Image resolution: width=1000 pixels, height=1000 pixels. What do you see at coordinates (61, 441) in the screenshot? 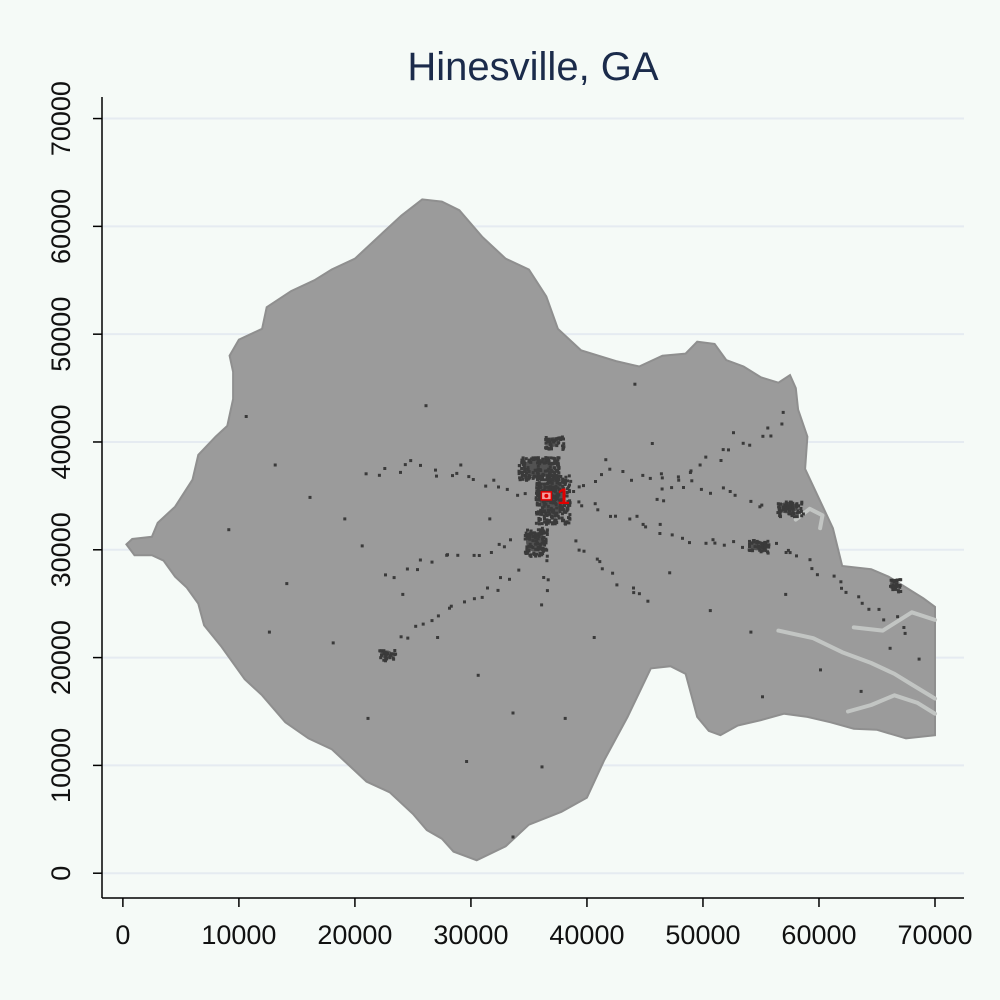
I see `y-tick-label: 40000` at bounding box center [61, 441].